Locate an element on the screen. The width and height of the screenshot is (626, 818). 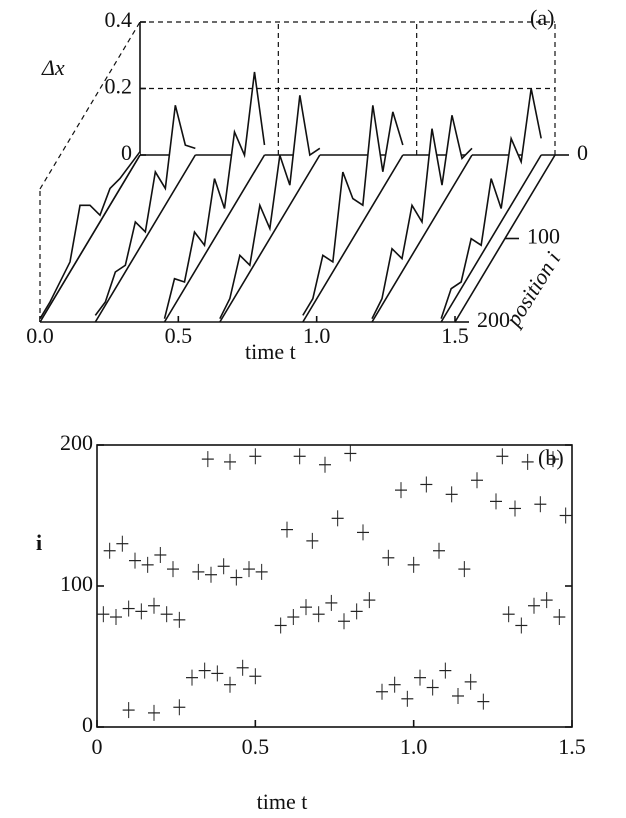
z-tick-label: 100 is located at coordinates (543, 236).